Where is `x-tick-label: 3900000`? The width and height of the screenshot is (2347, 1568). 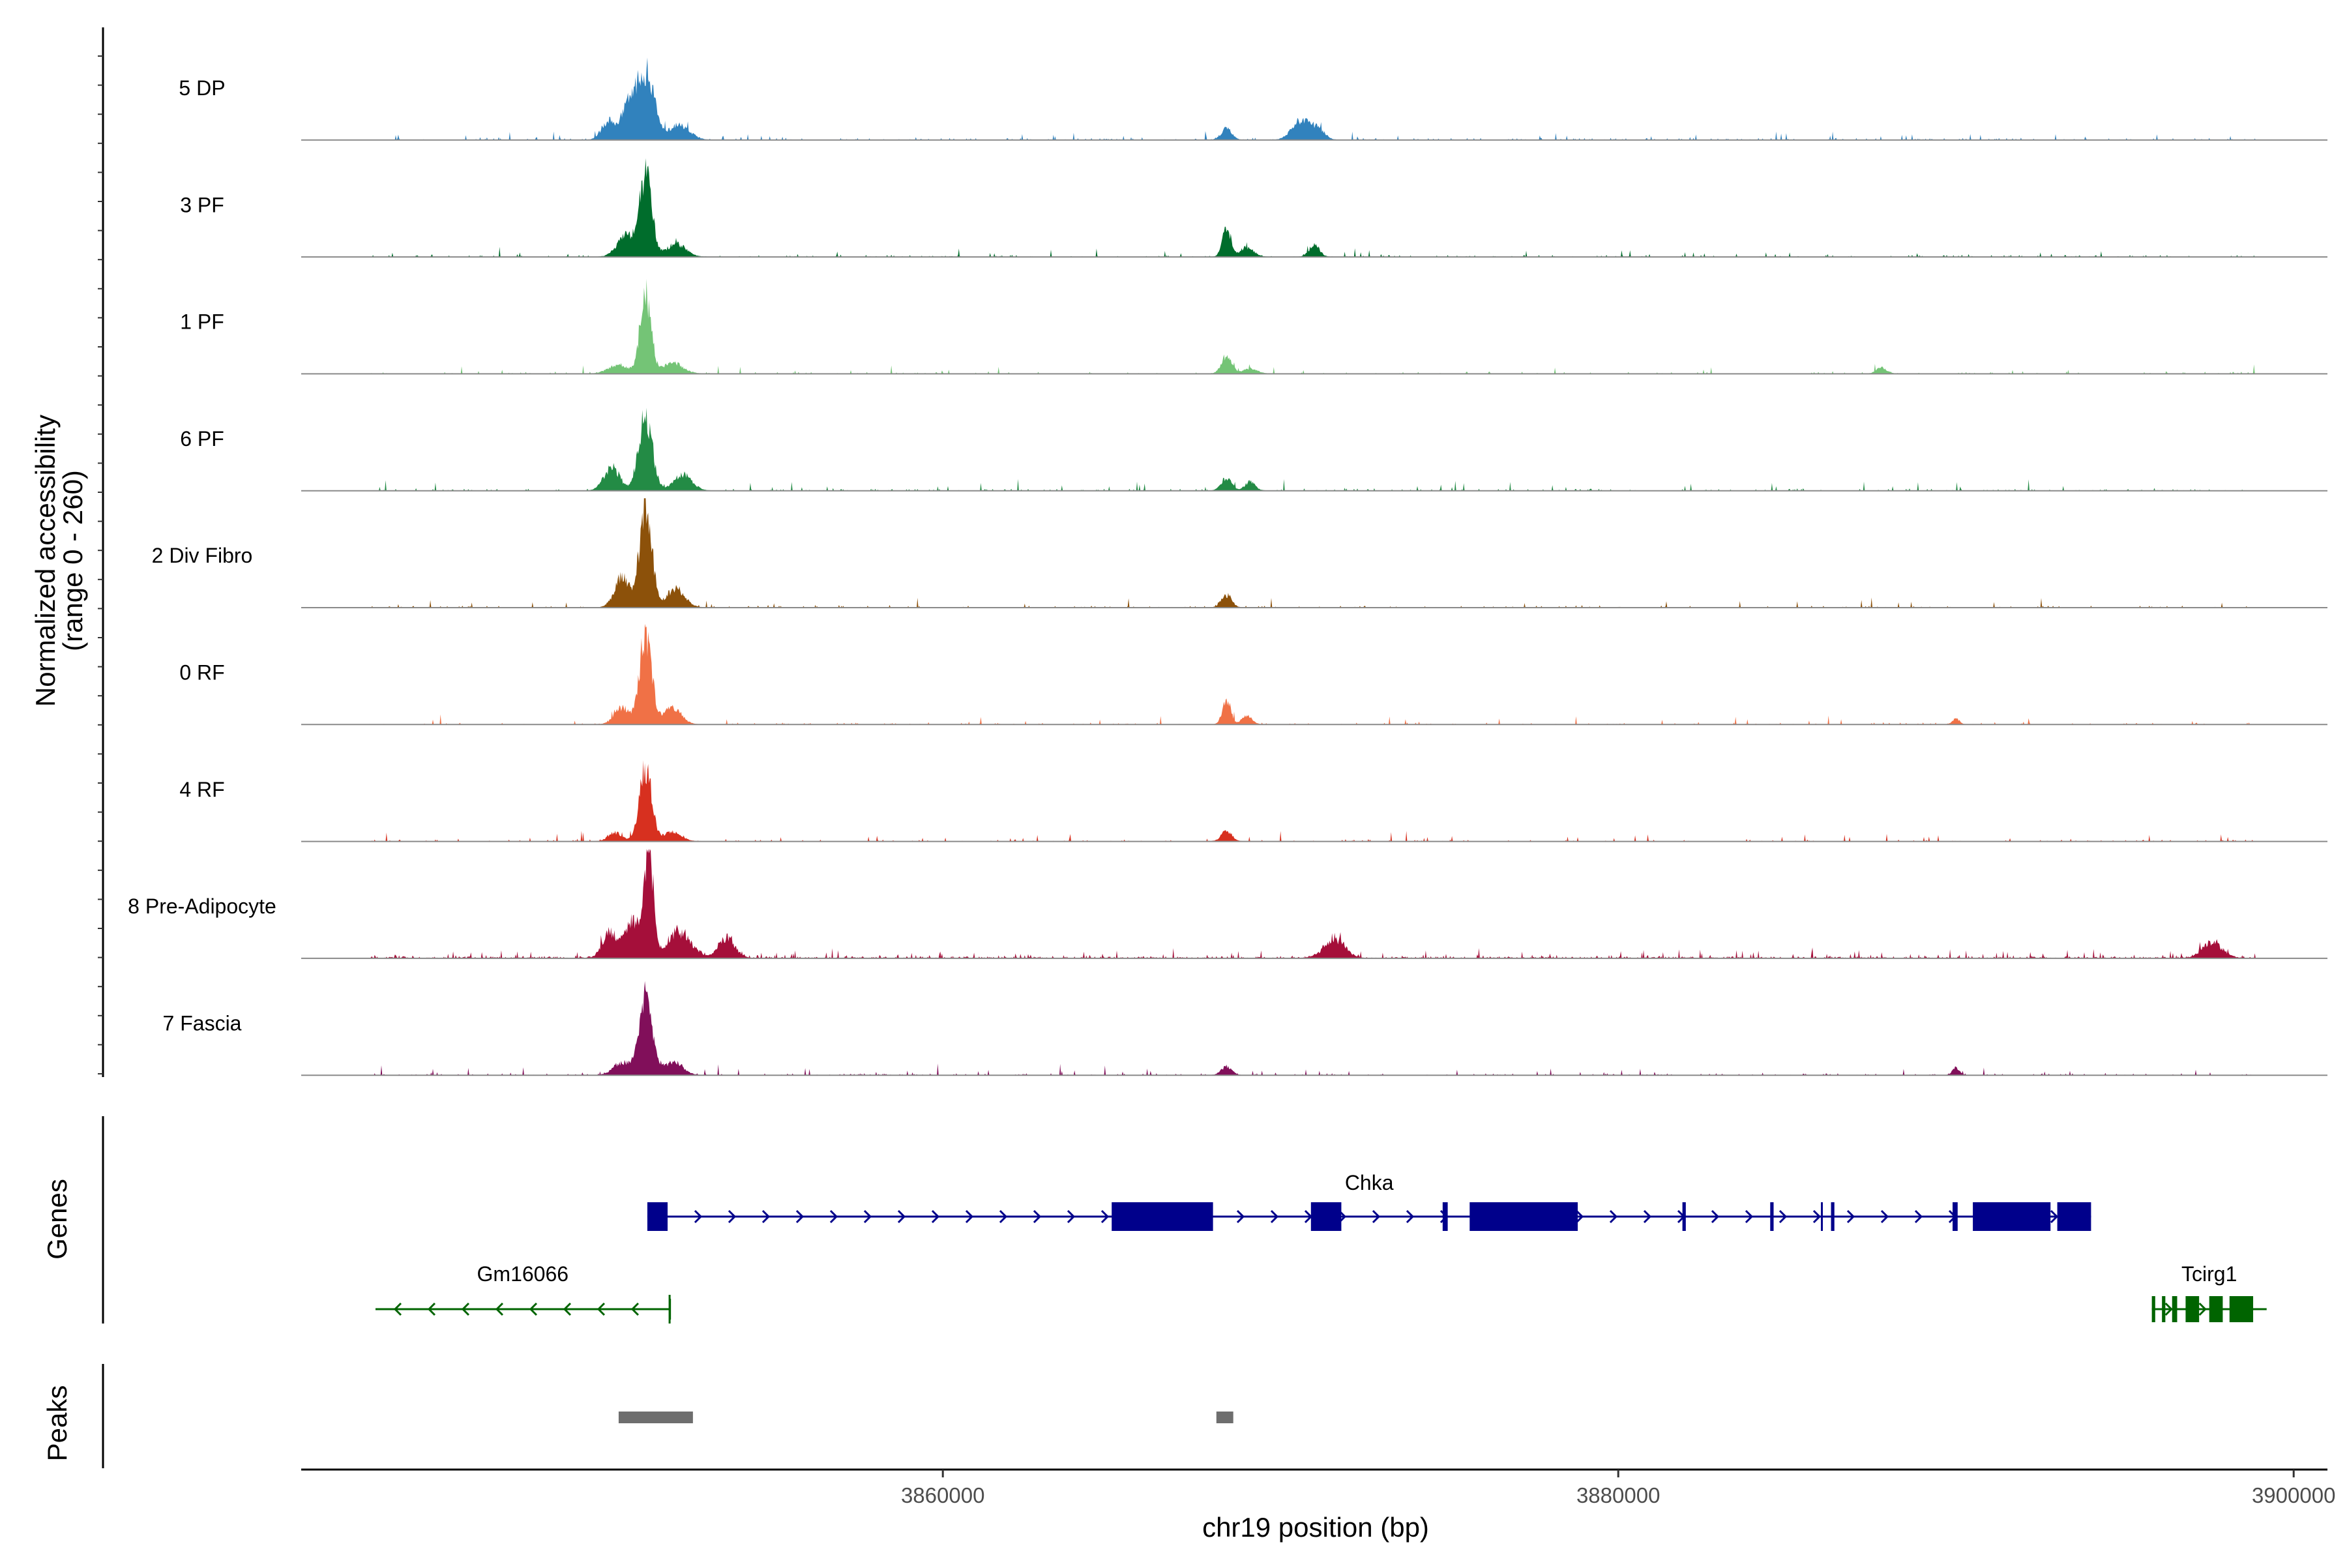
x-tick-label: 3900000 is located at coordinates (2293, 1495).